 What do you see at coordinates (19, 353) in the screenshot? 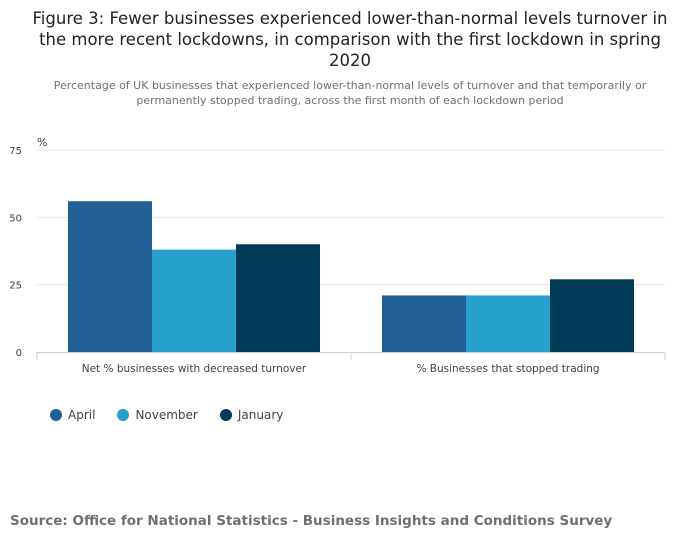
I see `y-tick-label: 0` at bounding box center [19, 353].